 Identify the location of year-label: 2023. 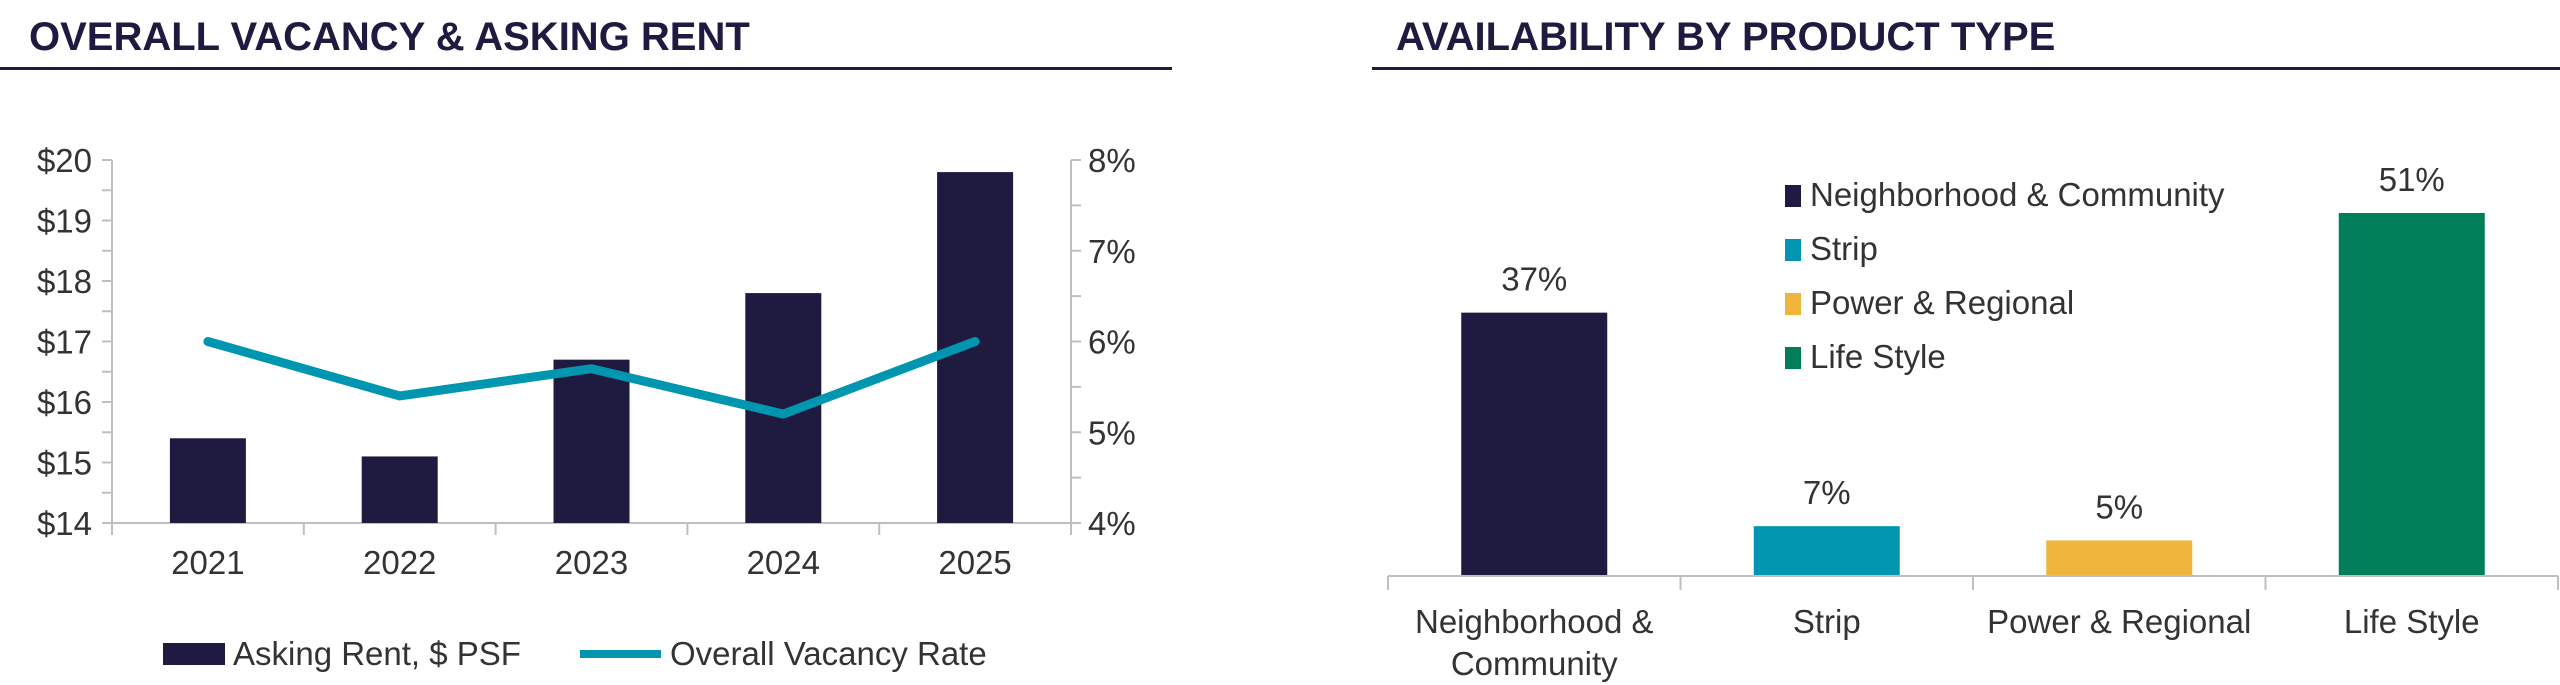
(591, 562).